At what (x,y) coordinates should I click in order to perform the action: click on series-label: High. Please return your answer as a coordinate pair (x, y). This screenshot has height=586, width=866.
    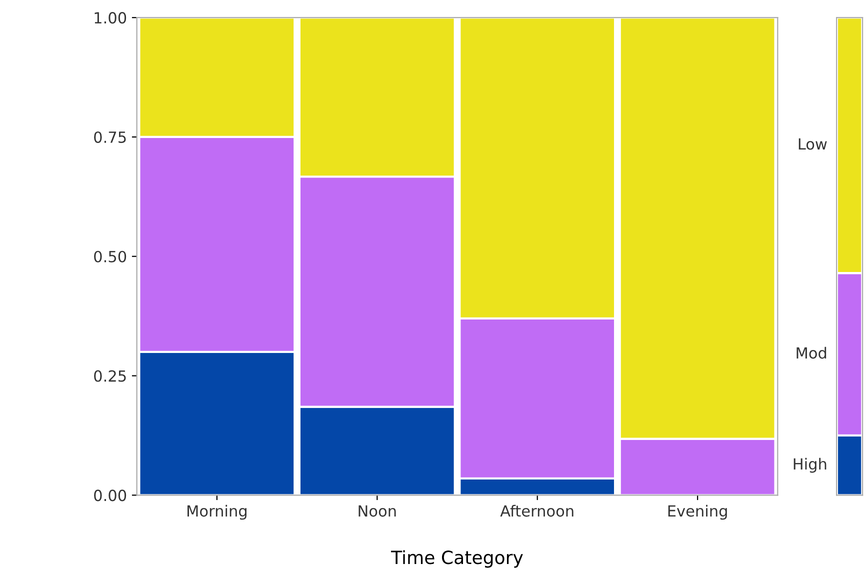
    Looking at the image, I should click on (810, 465).